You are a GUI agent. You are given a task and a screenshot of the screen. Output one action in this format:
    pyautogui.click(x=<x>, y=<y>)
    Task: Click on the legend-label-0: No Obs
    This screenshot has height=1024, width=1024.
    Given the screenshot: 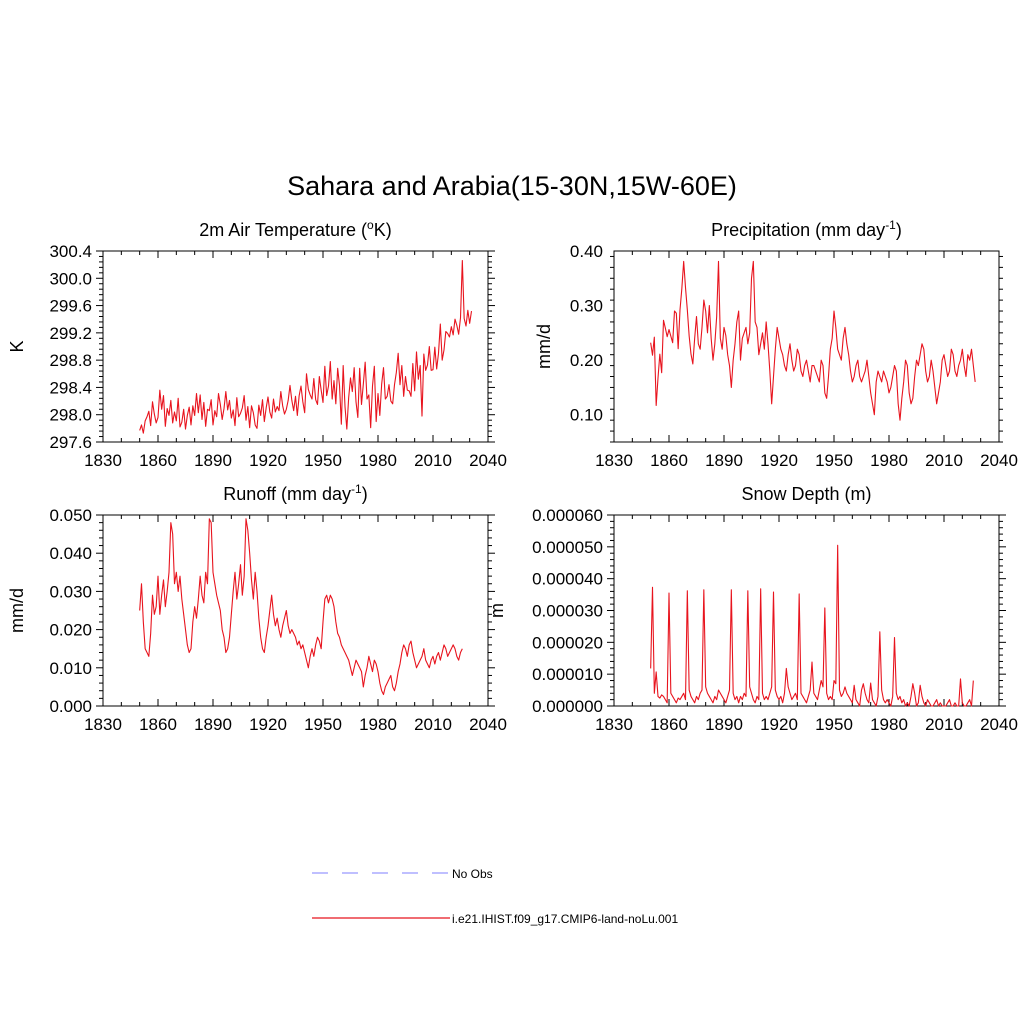 What is the action you would take?
    pyautogui.click(x=472, y=874)
    